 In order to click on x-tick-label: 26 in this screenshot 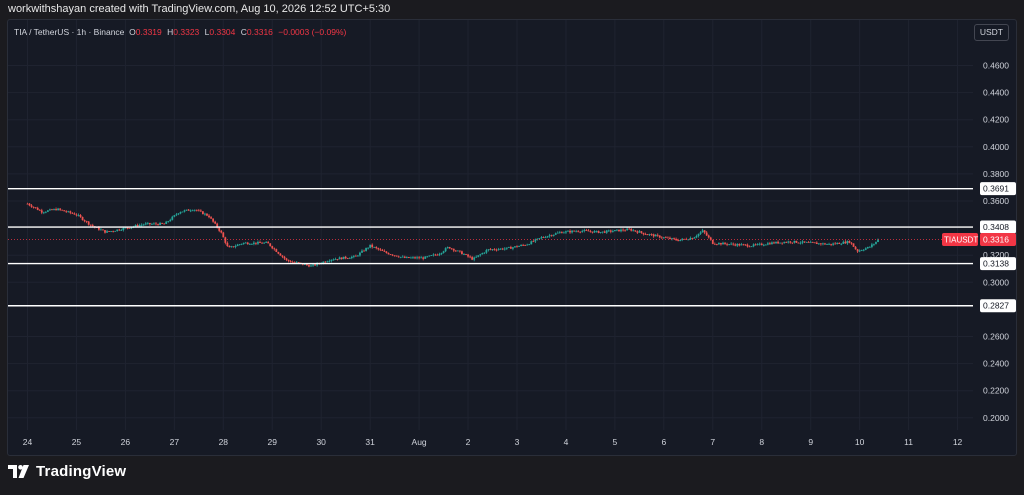, I will do `click(126, 442)`.